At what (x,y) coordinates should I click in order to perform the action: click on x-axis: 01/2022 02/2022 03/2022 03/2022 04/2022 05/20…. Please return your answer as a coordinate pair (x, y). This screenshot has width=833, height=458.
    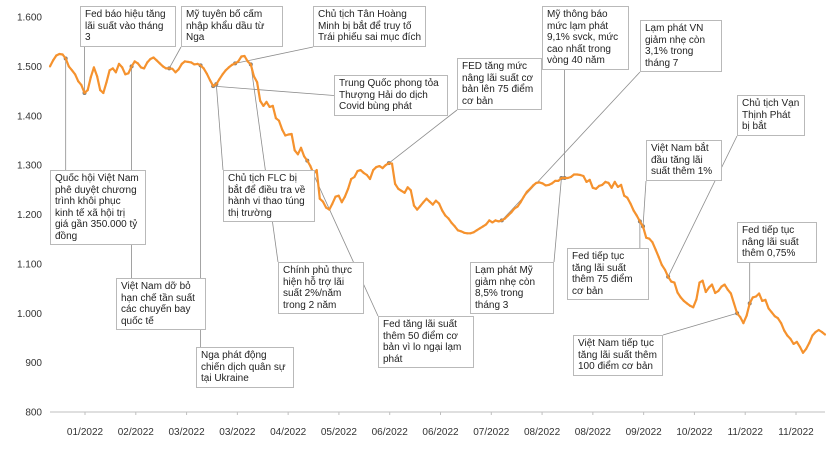
    Looking at the image, I should click on (437, 424).